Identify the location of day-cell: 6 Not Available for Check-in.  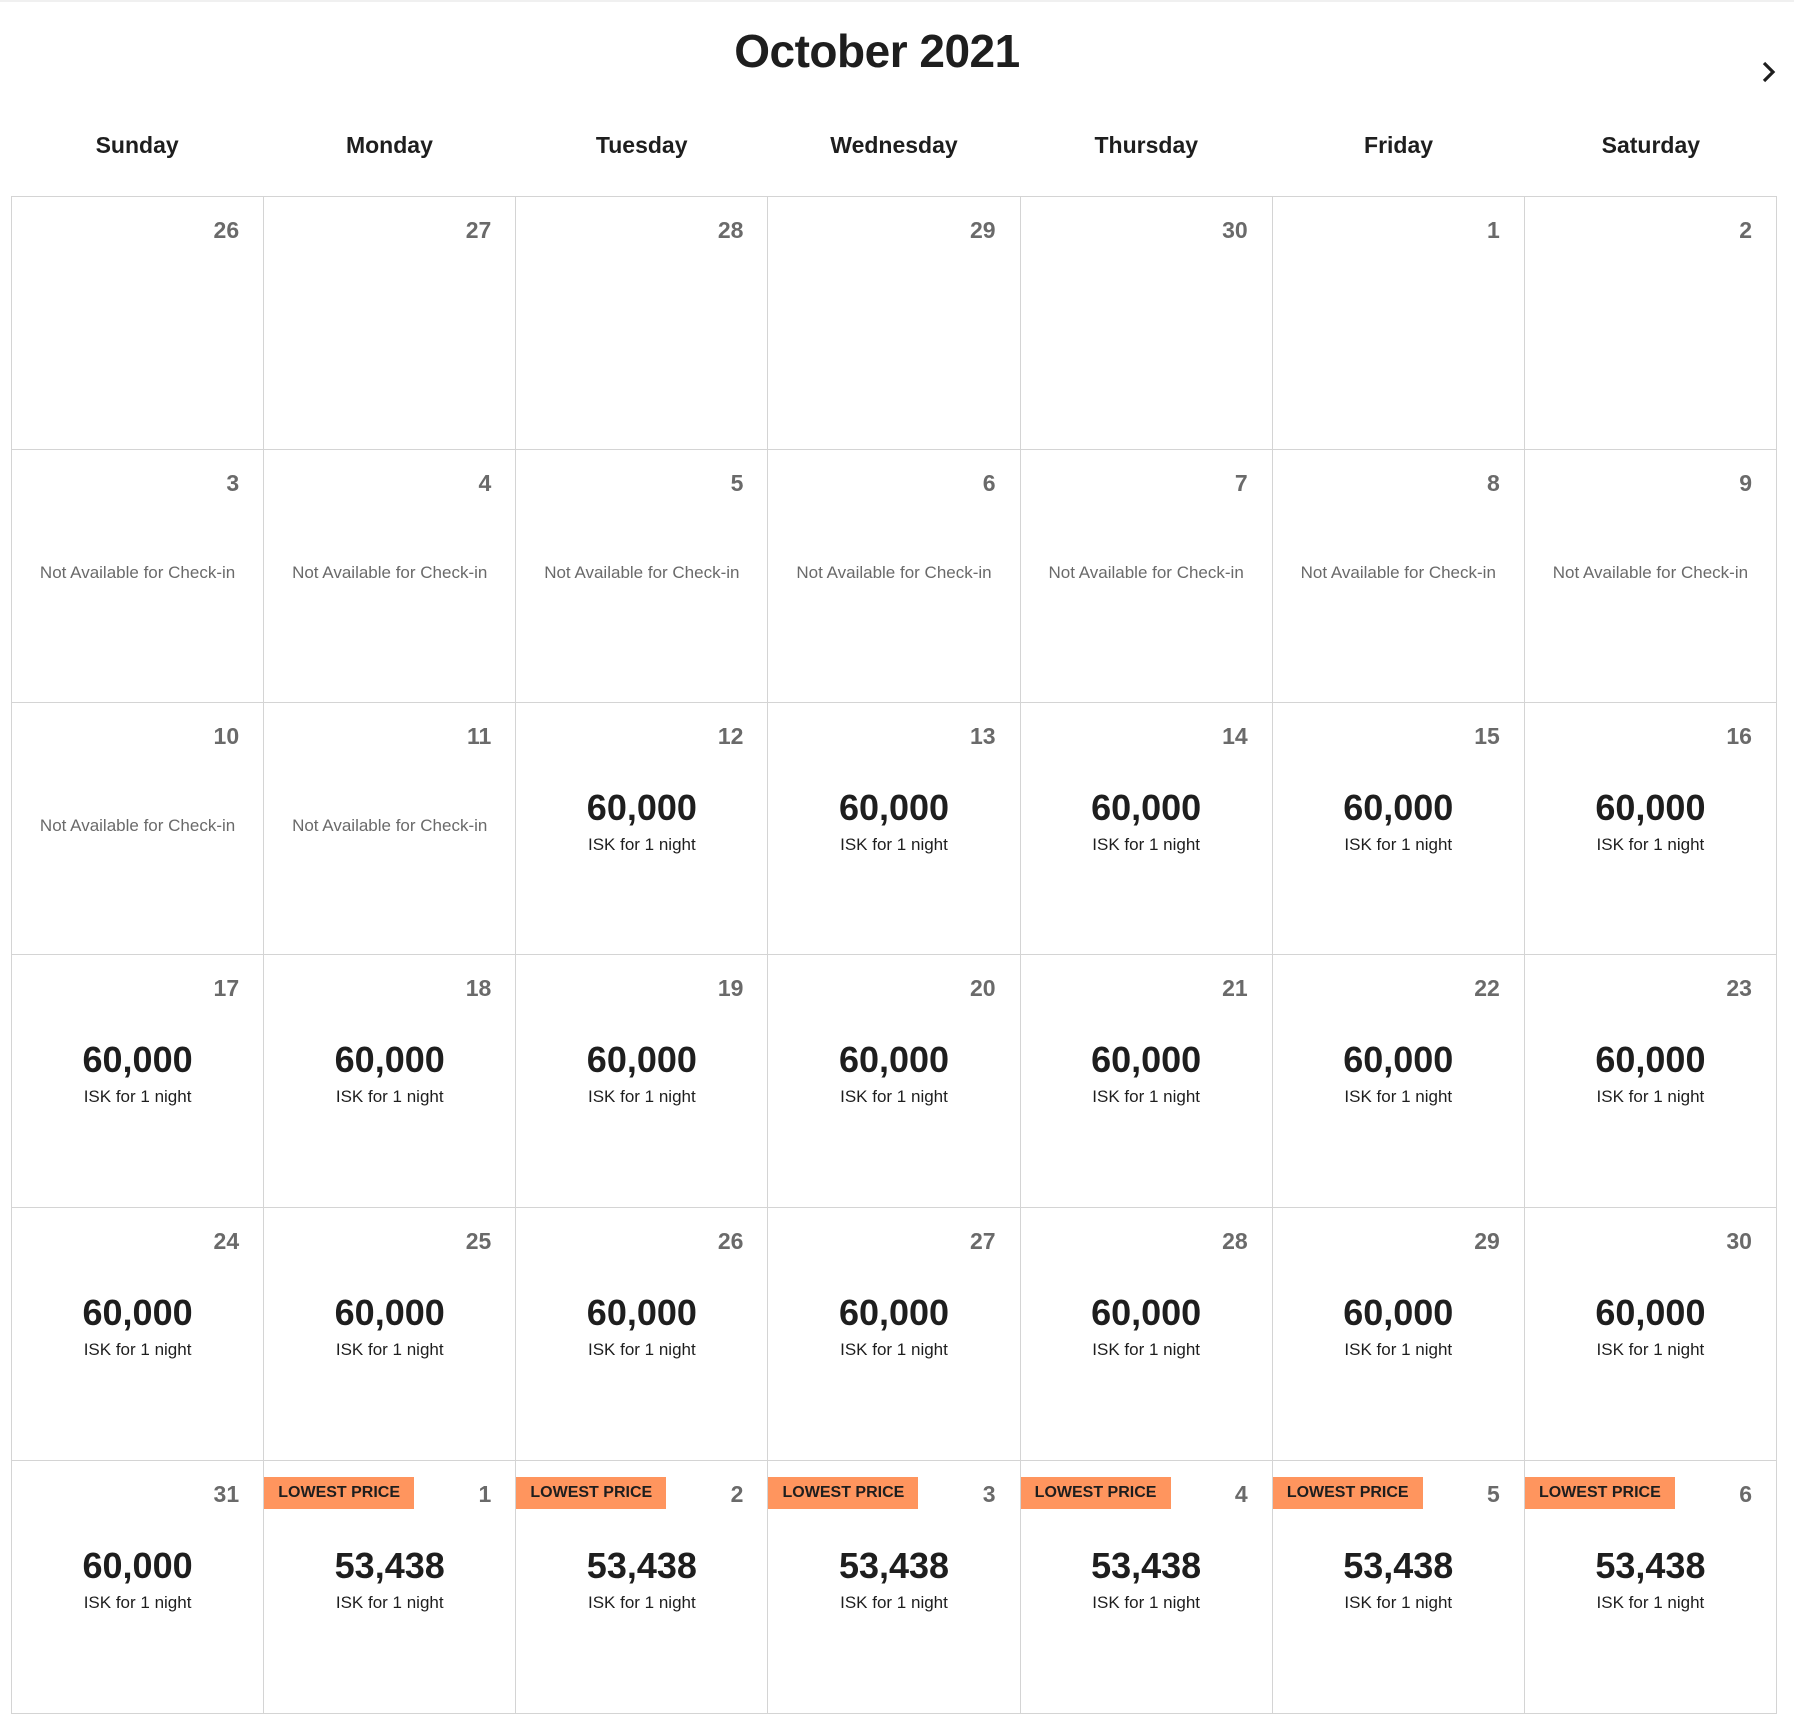
(894, 576).